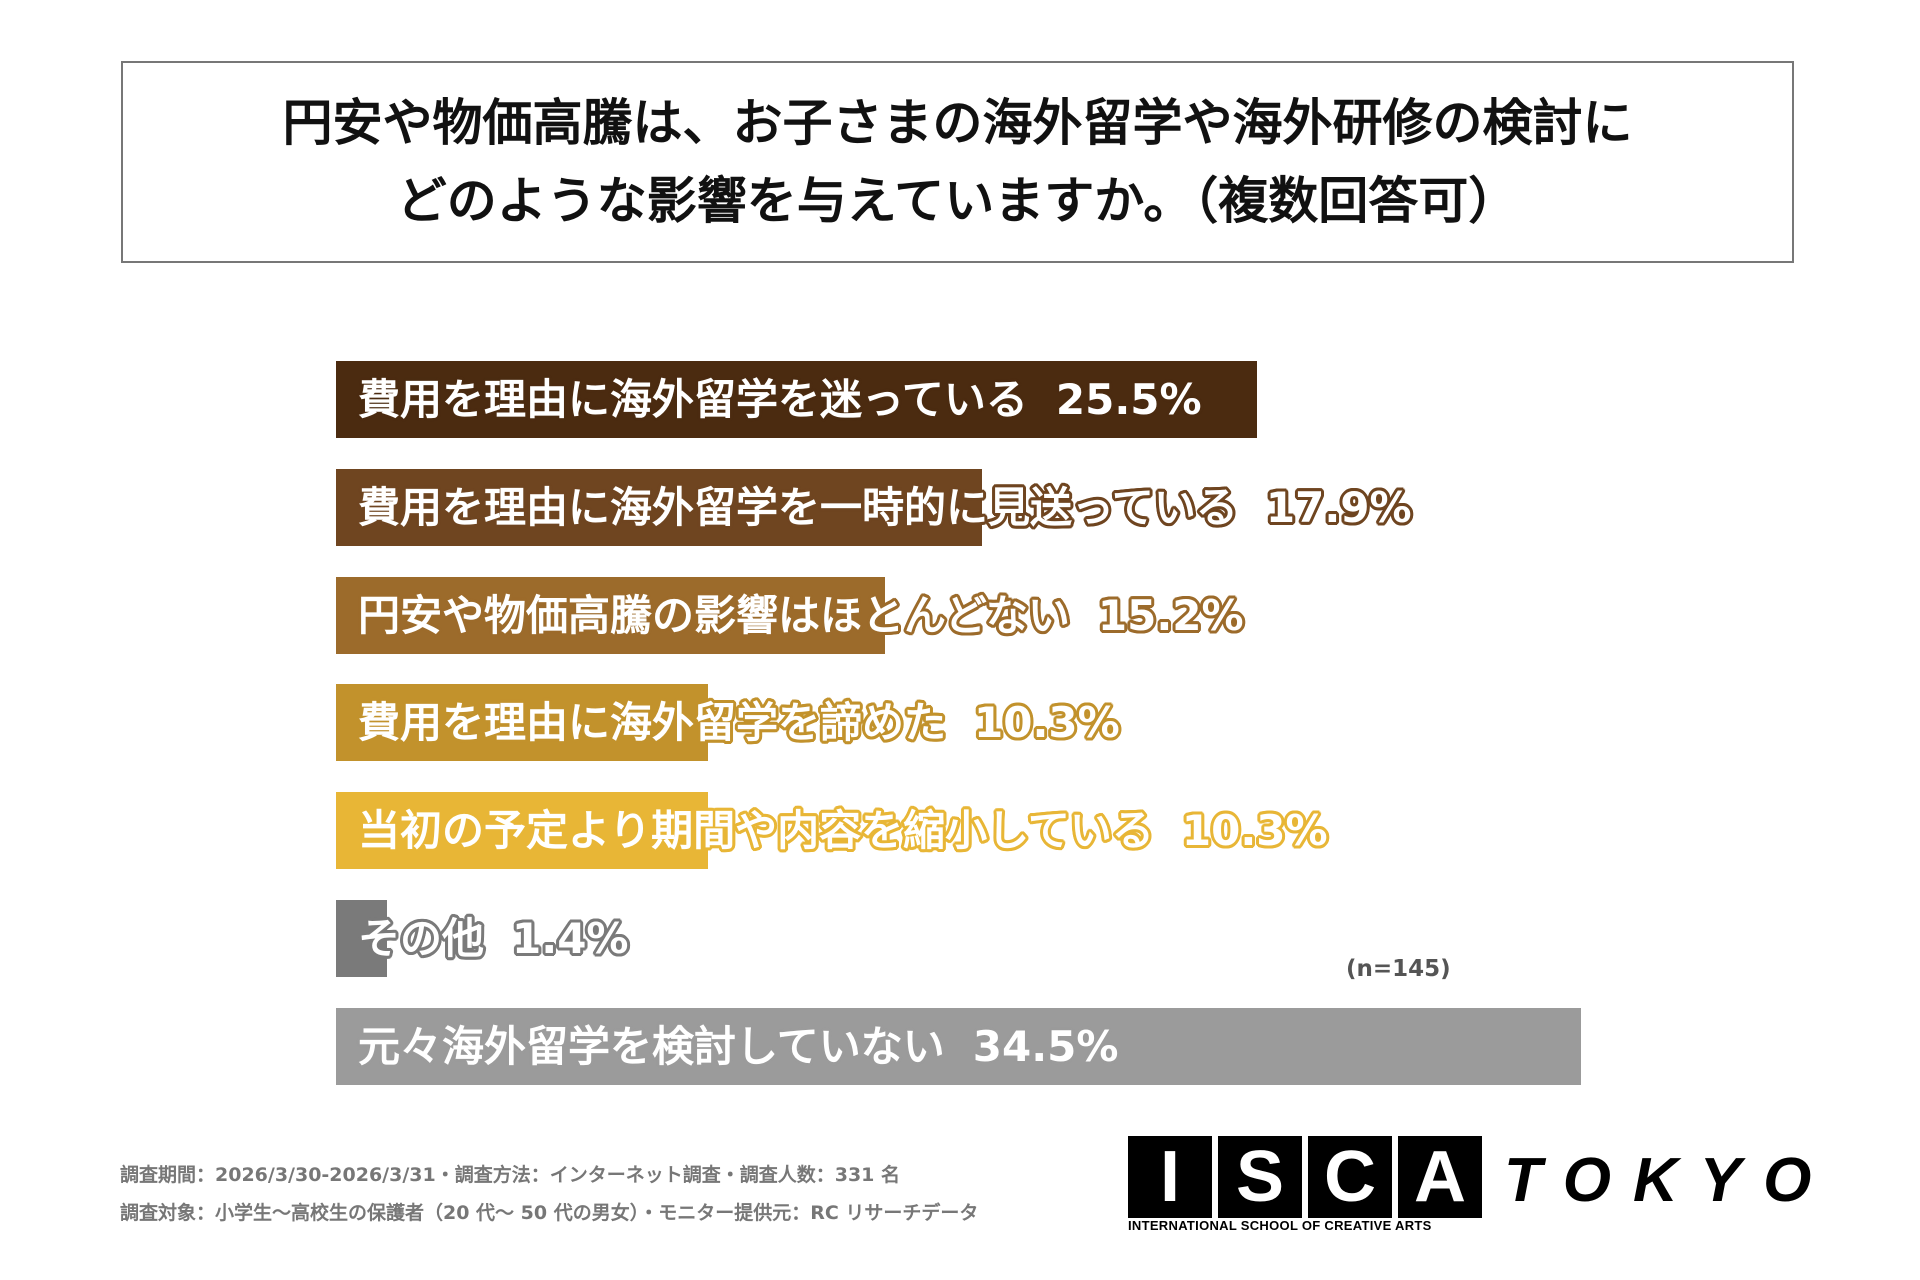 This screenshot has height=1280, width=1920. Describe the element at coordinates (1398, 969) in the screenshot. I see `sample-size-note: (n=145)` at that location.